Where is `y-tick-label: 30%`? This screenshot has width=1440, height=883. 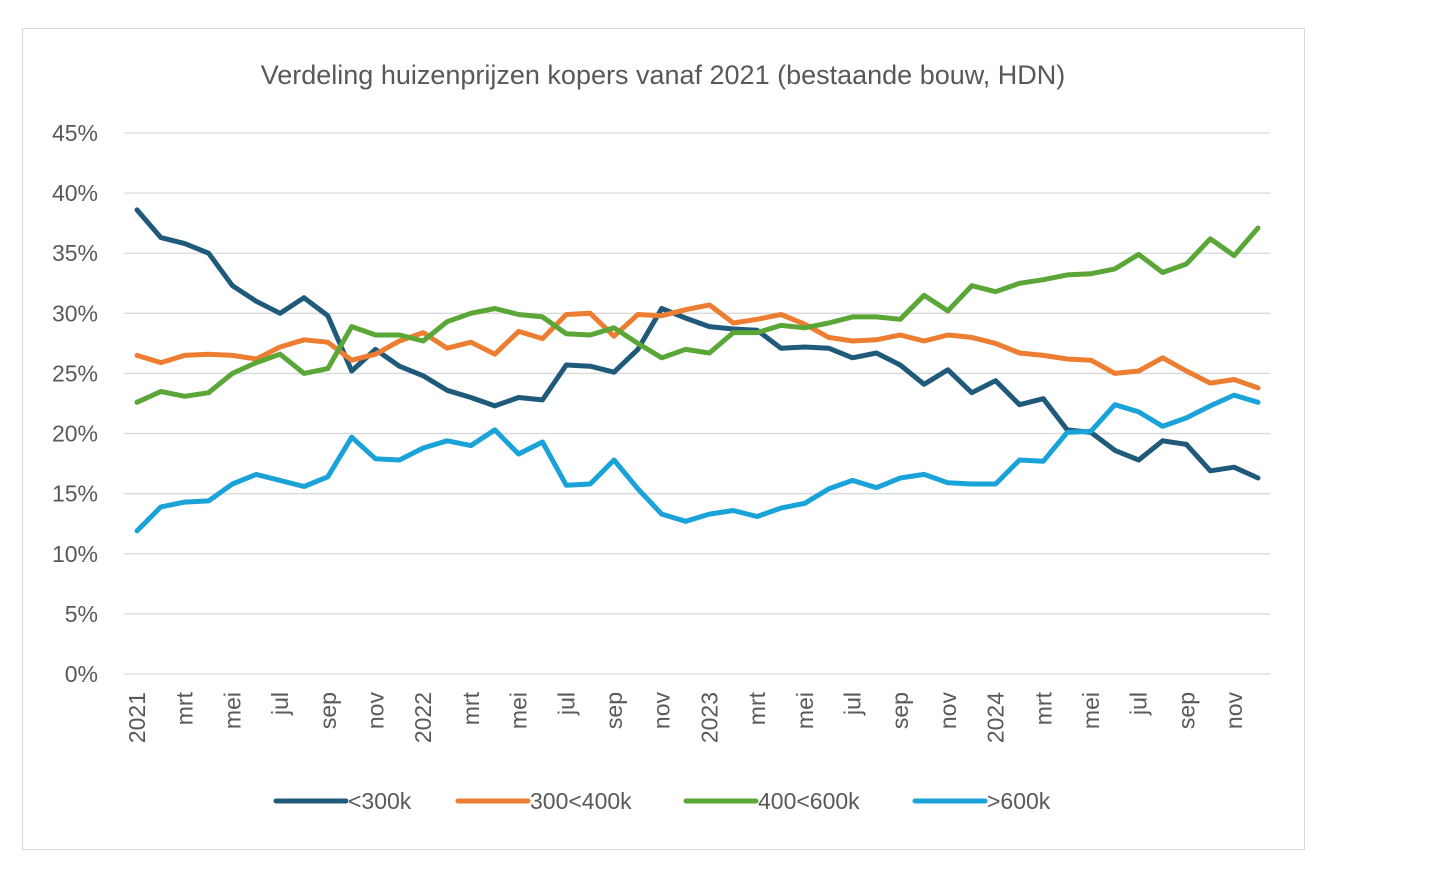
y-tick-label: 30% is located at coordinates (75, 313).